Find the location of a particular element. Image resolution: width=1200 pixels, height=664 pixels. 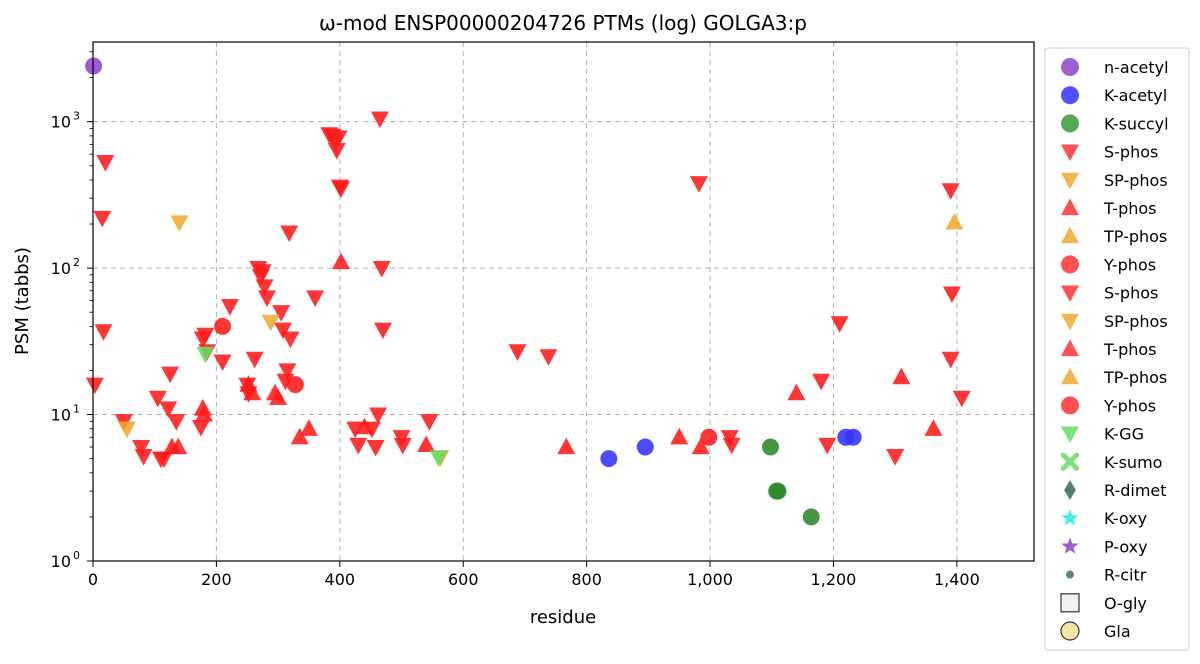

y-tick-exponent: 3 is located at coordinates (76, 116).